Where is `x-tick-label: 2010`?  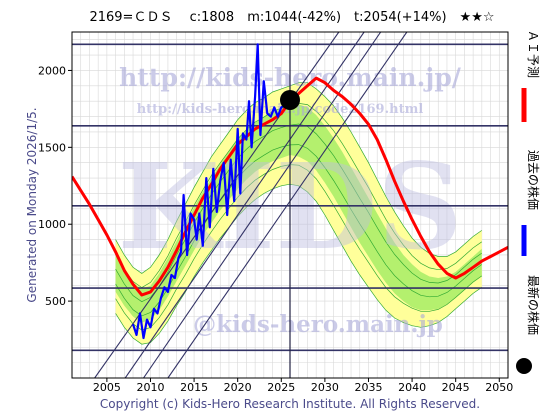 x-tick-label: 2010 is located at coordinates (150, 387).